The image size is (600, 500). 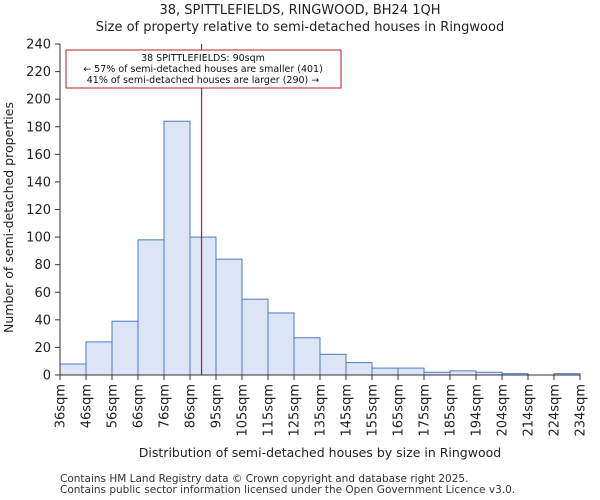 I want to click on y-tick-label: 100, so click(x=38, y=238).